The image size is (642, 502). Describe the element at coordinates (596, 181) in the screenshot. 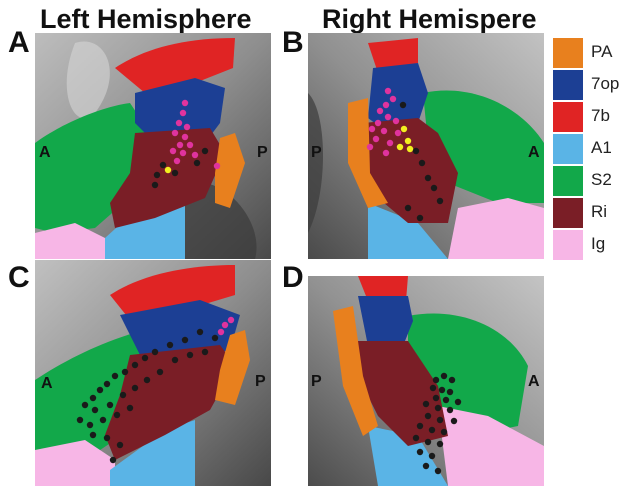

I see `legend-item-s2: S2` at that location.